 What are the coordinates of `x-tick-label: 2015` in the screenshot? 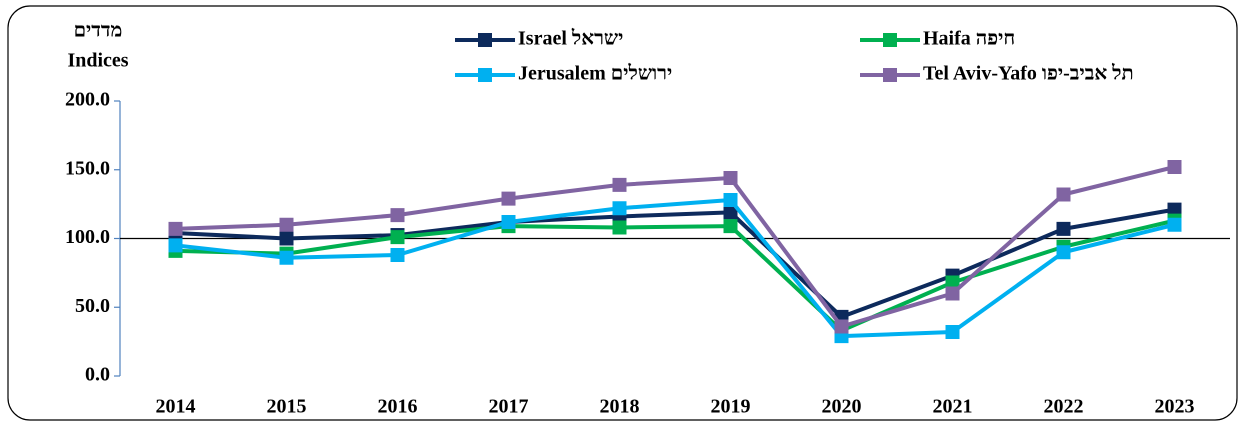 It's located at (287, 407).